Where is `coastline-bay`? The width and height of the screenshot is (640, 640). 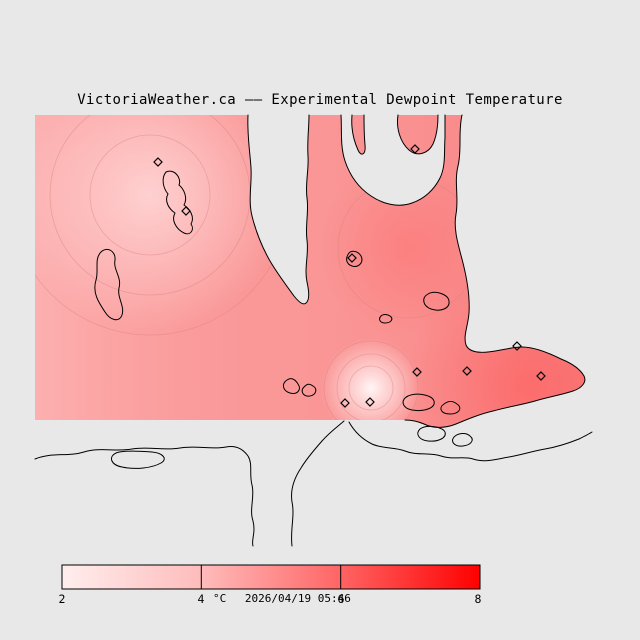 coastline-bay is located at coordinates (393, 160).